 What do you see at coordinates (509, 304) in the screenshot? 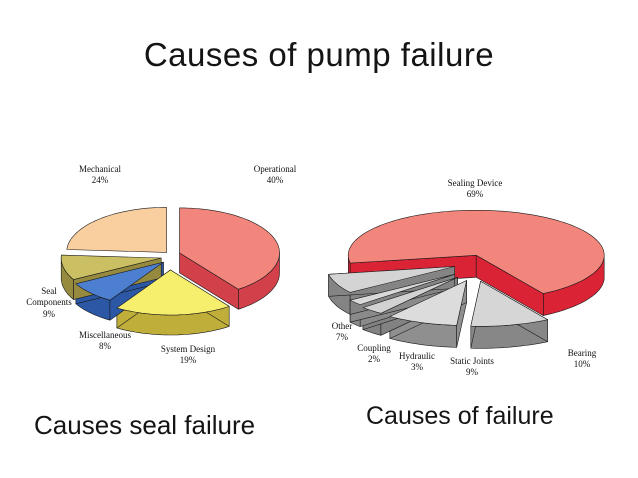
I see `pie-slice-bearing` at bounding box center [509, 304].